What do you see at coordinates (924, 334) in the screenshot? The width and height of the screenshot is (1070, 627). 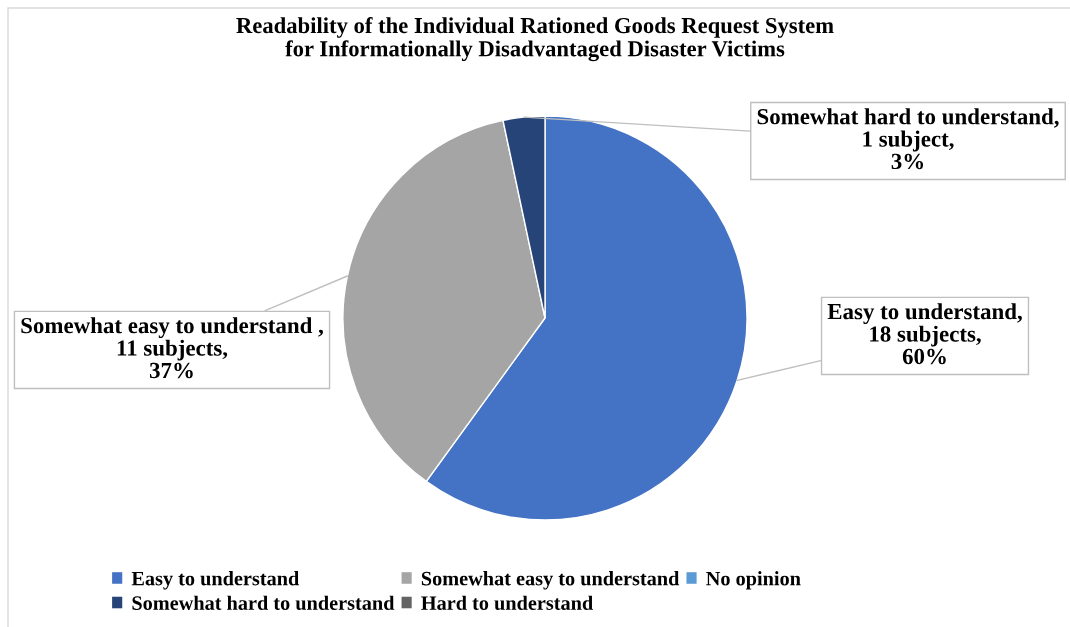 I see `data-label: Easy to understand, 18 subjects, 60%` at bounding box center [924, 334].